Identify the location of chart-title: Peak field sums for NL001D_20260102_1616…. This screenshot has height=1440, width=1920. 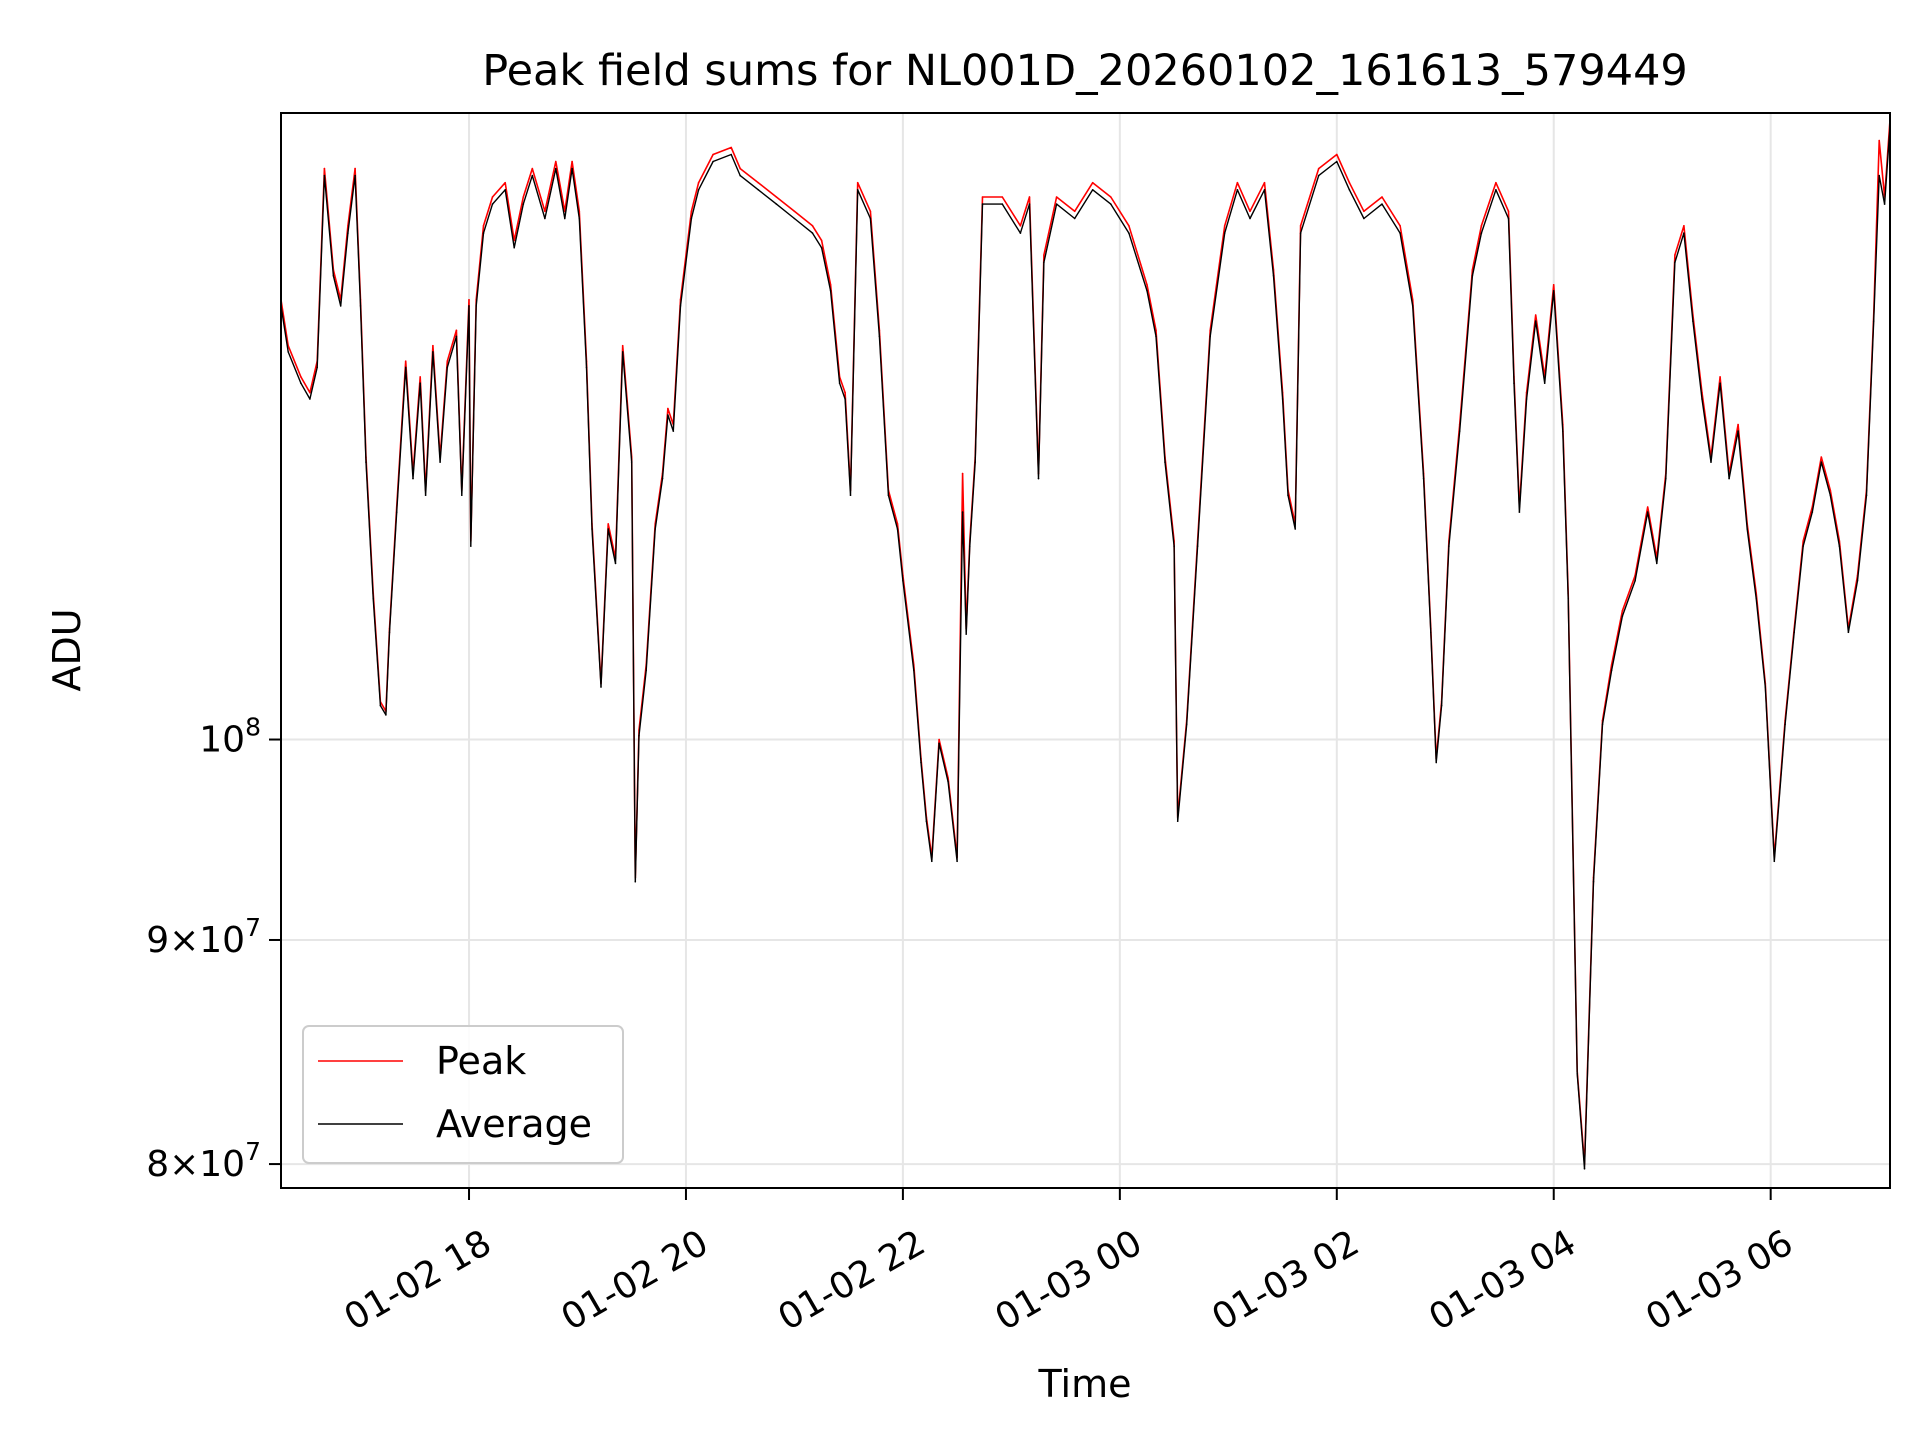
(1085, 71).